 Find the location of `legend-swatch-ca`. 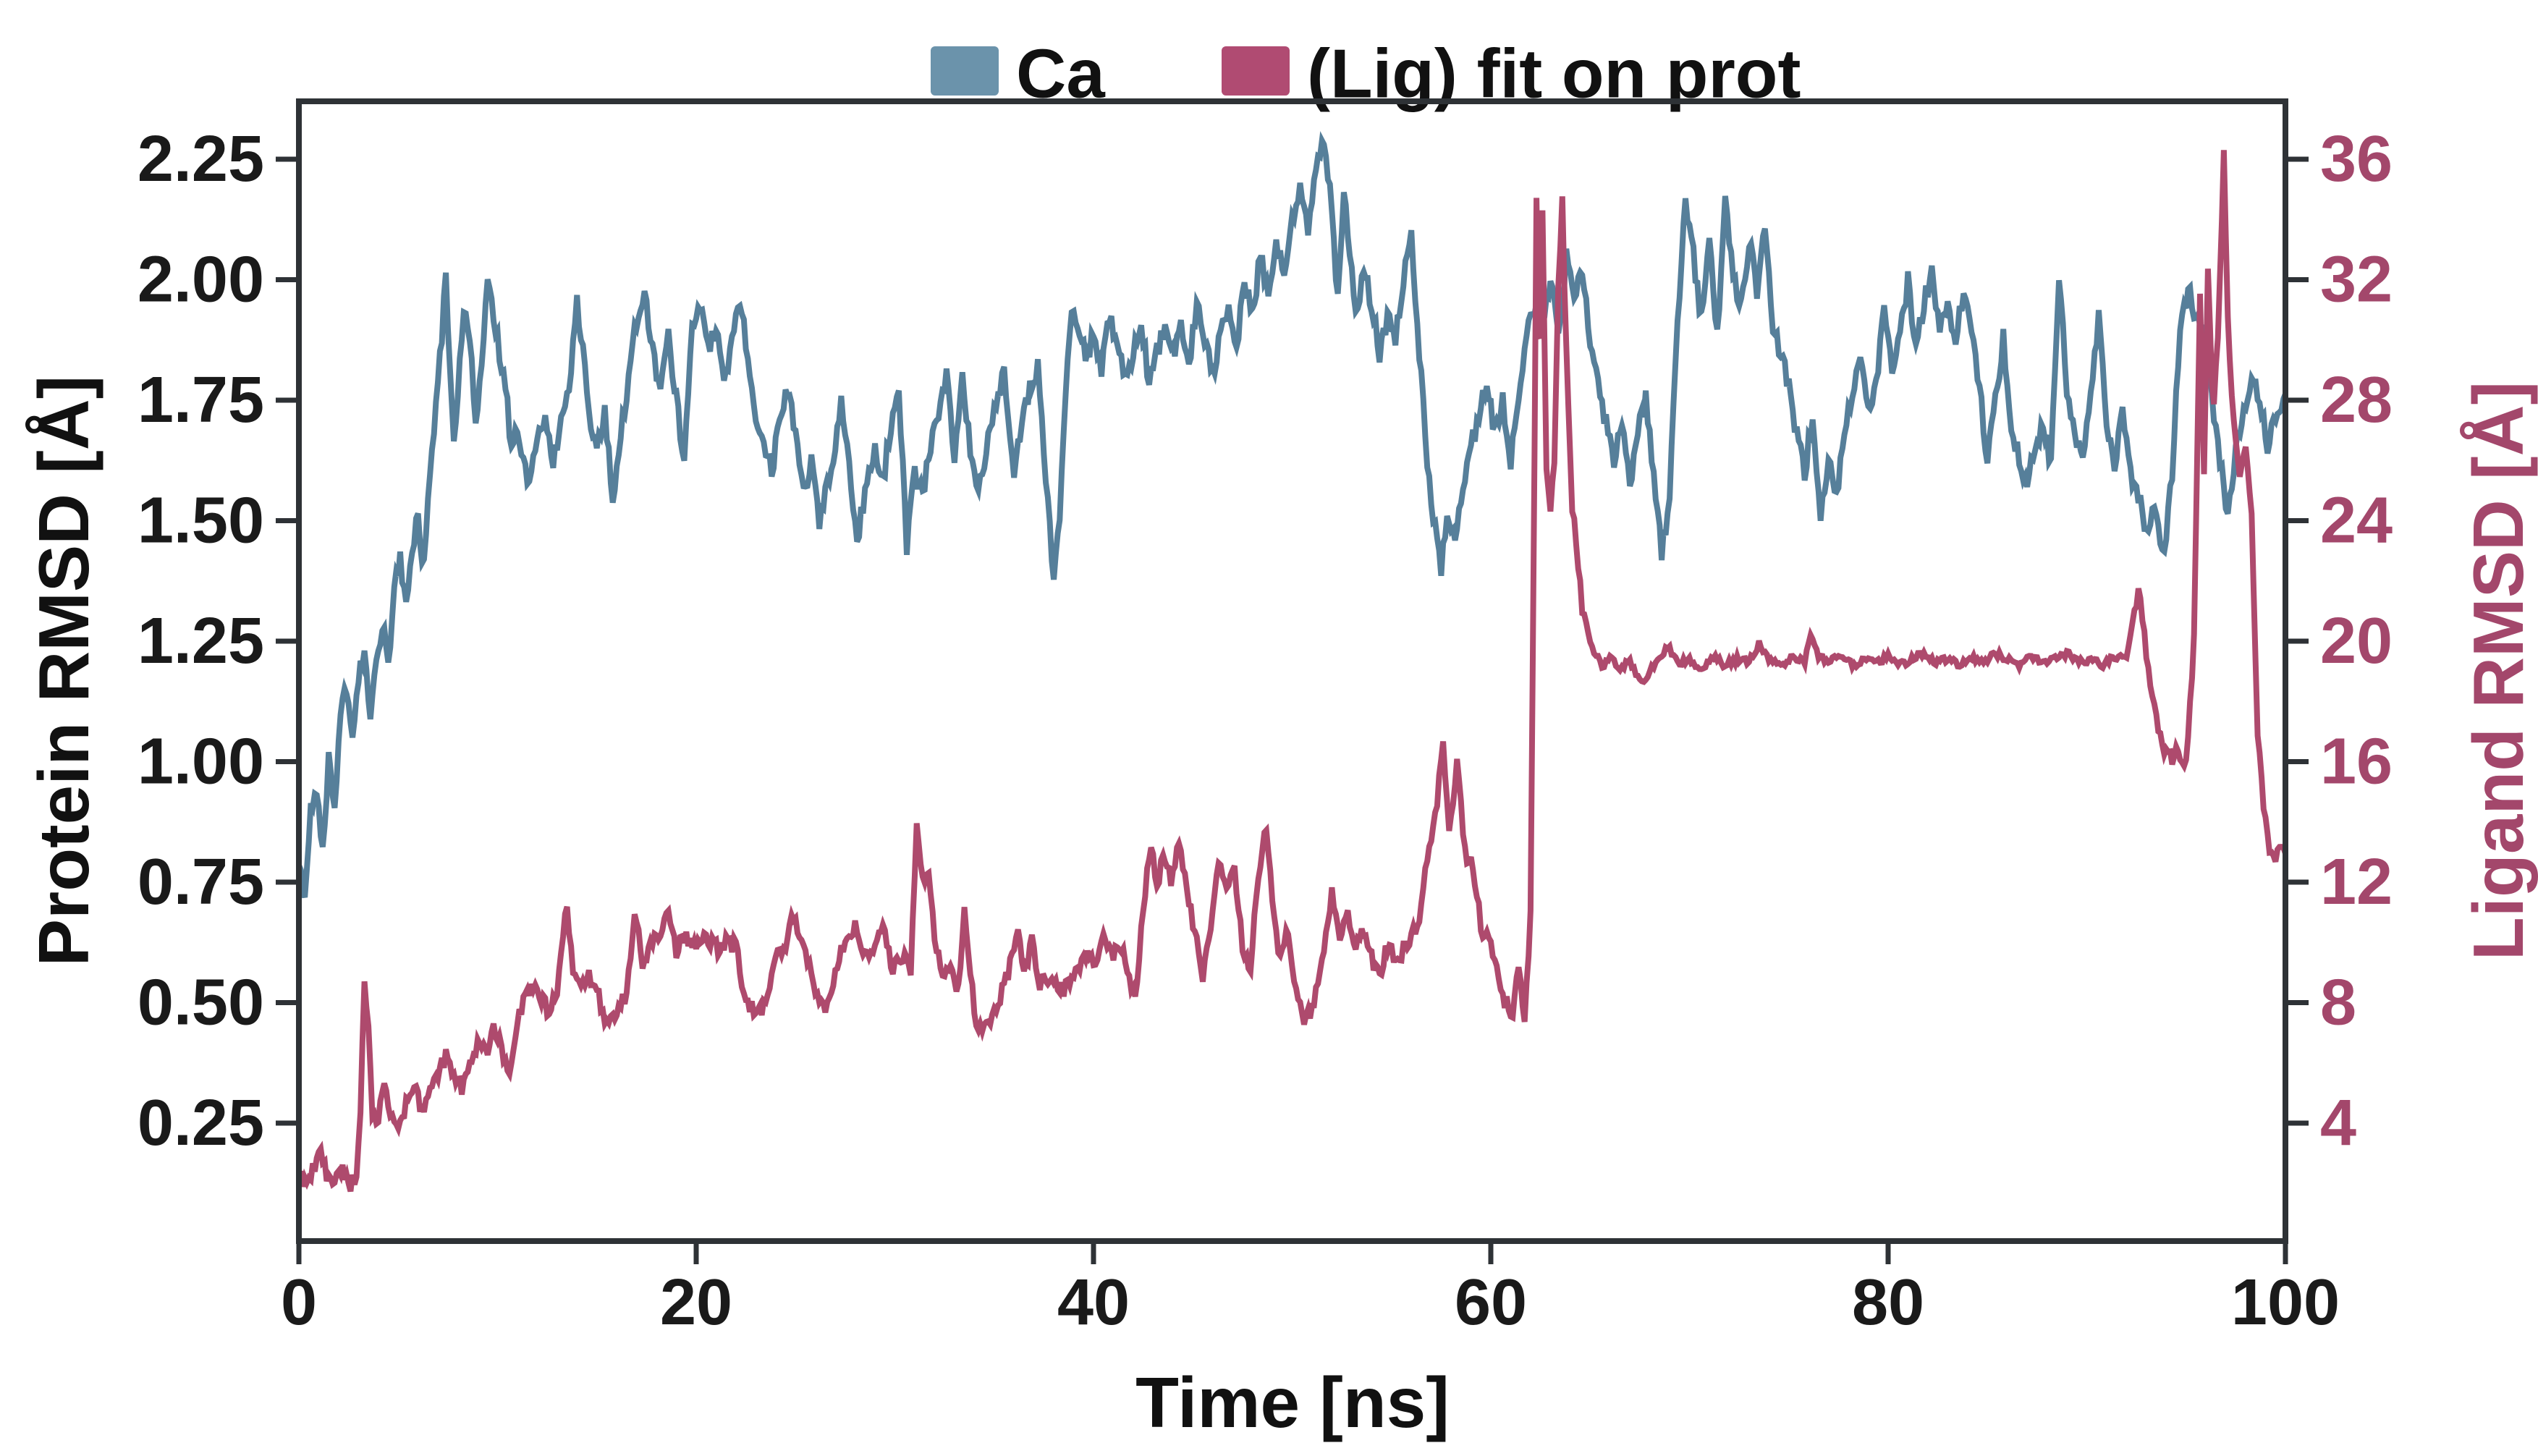

legend-swatch-ca is located at coordinates (965, 71).